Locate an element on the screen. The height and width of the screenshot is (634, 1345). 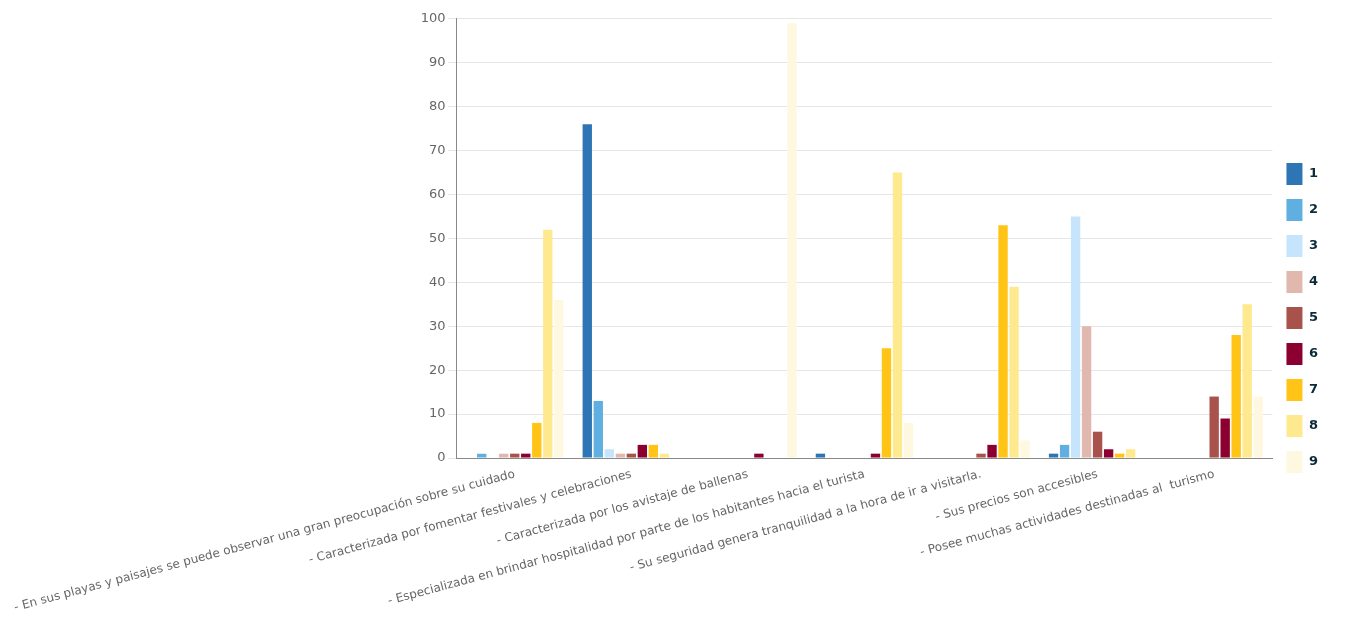
legend-label: 8 is located at coordinates (1313, 425).